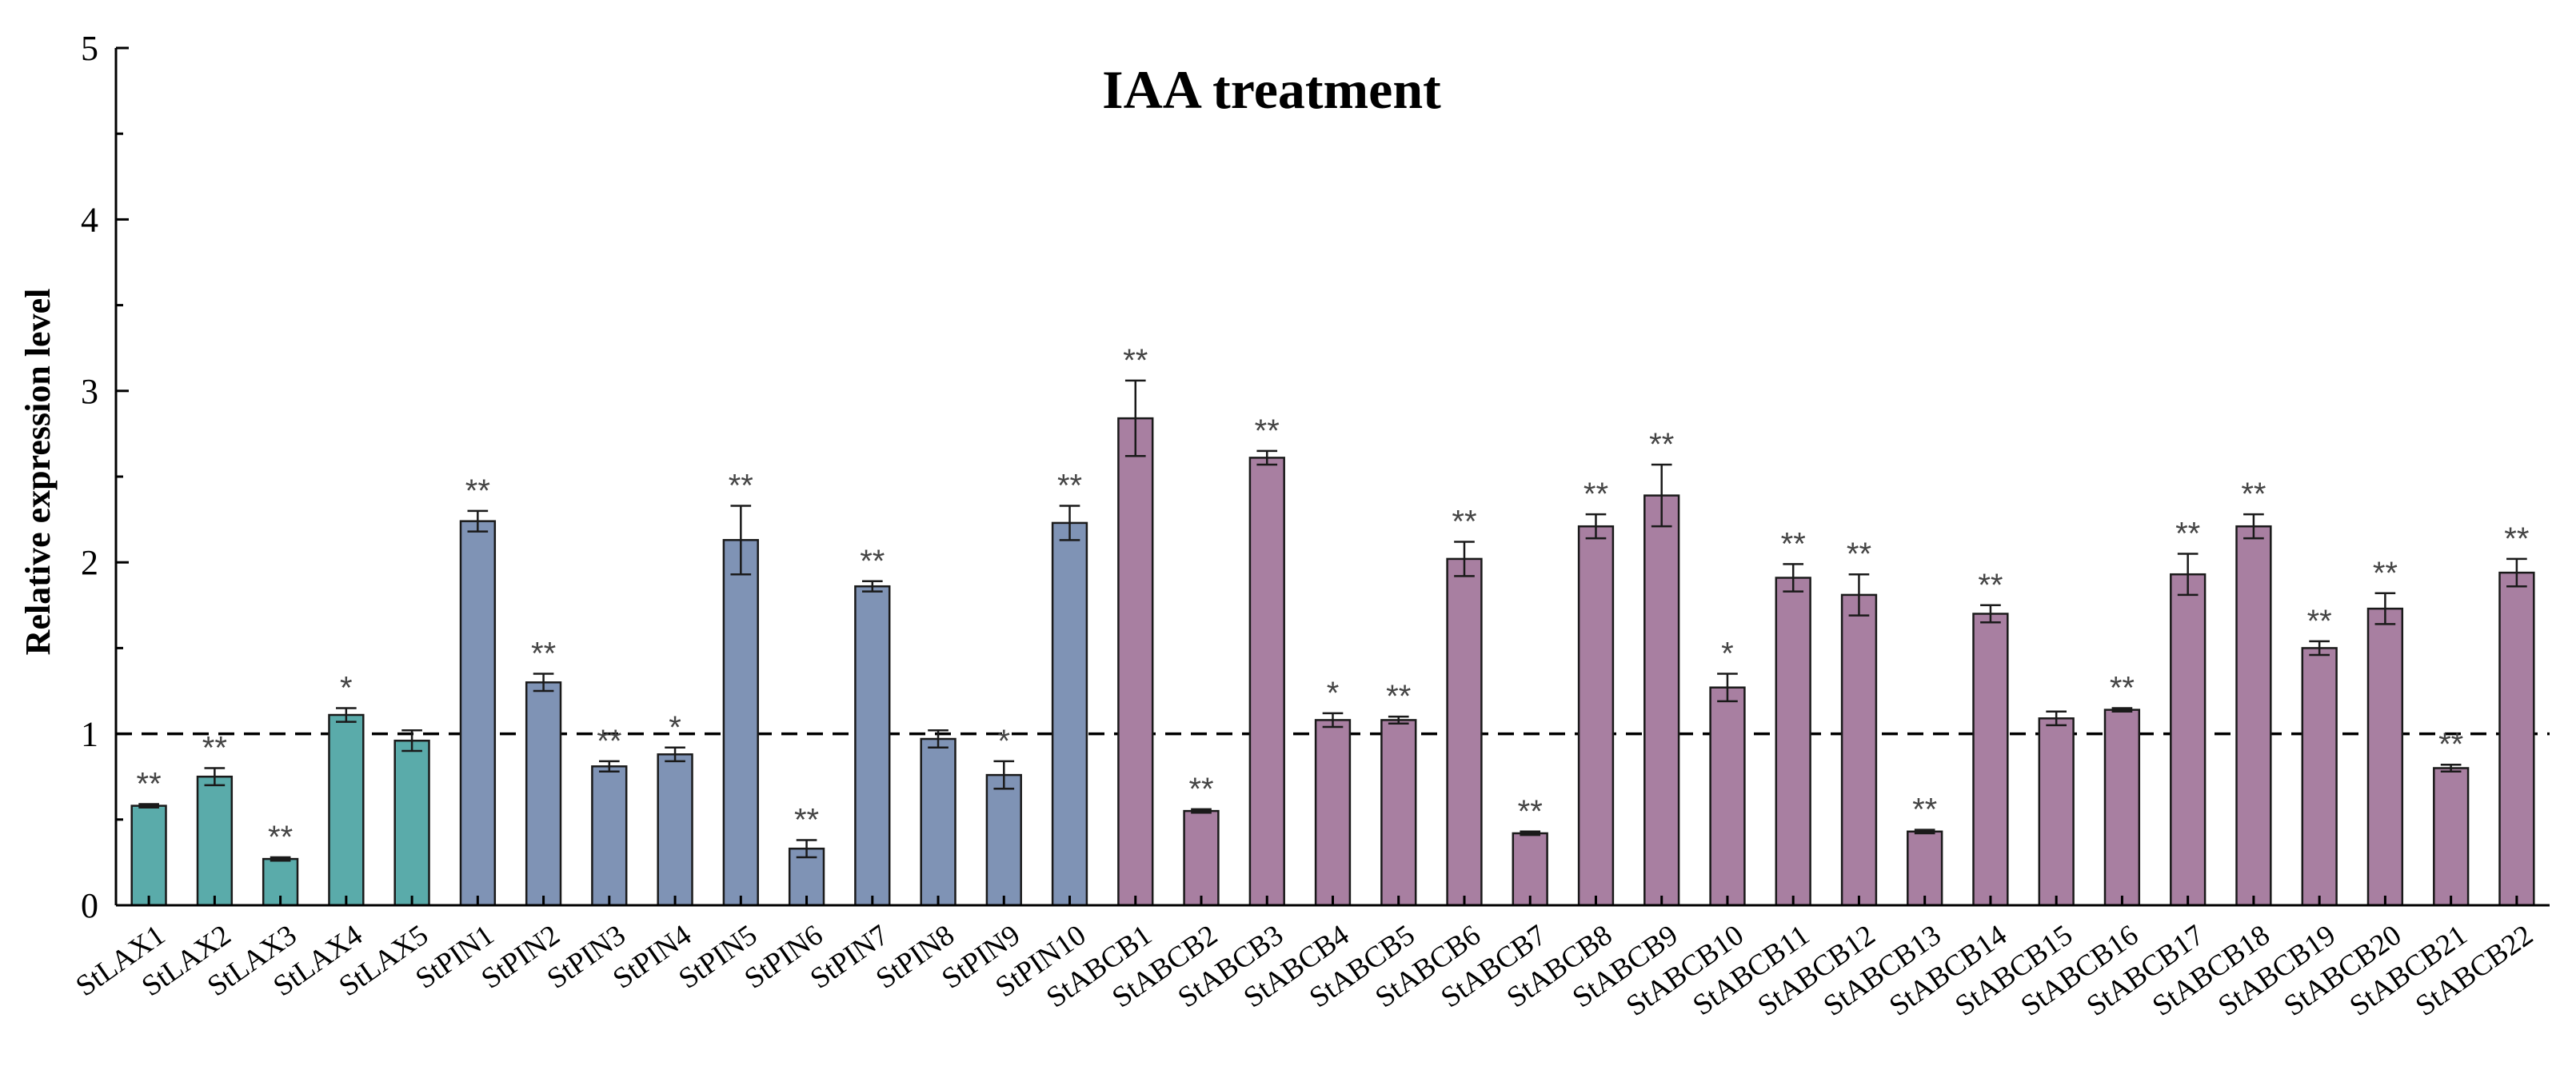  I want to click on bar-StPIN9, so click(1004, 840).